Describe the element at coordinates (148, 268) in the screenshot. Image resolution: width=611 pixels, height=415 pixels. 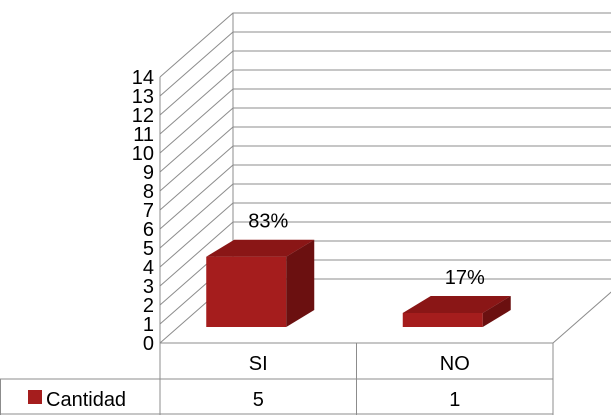
I see `y-tick-label: 4` at that location.